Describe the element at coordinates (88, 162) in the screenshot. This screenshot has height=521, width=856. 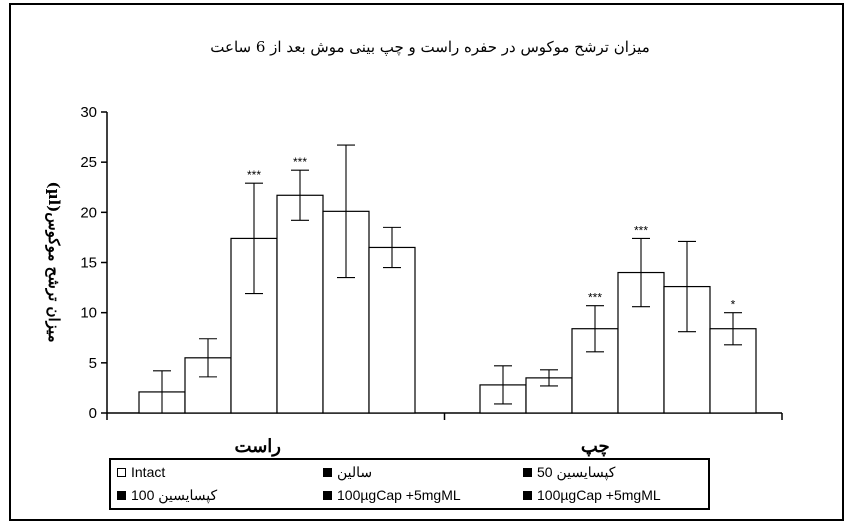
I see `y-tick-label: 25` at that location.